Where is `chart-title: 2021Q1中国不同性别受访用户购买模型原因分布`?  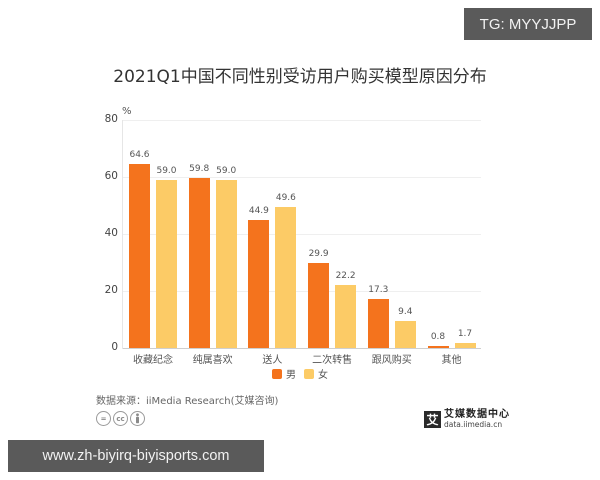 chart-title: 2021Q1中国不同性别受访用户购买模型原因分布 is located at coordinates (300, 77).